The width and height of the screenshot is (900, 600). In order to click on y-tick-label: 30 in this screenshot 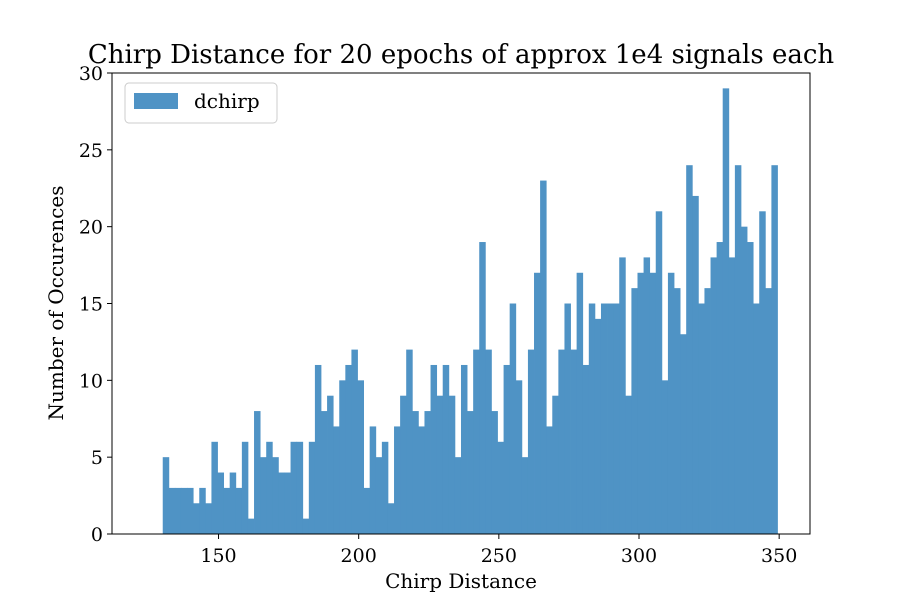, I will do `click(91, 74)`.